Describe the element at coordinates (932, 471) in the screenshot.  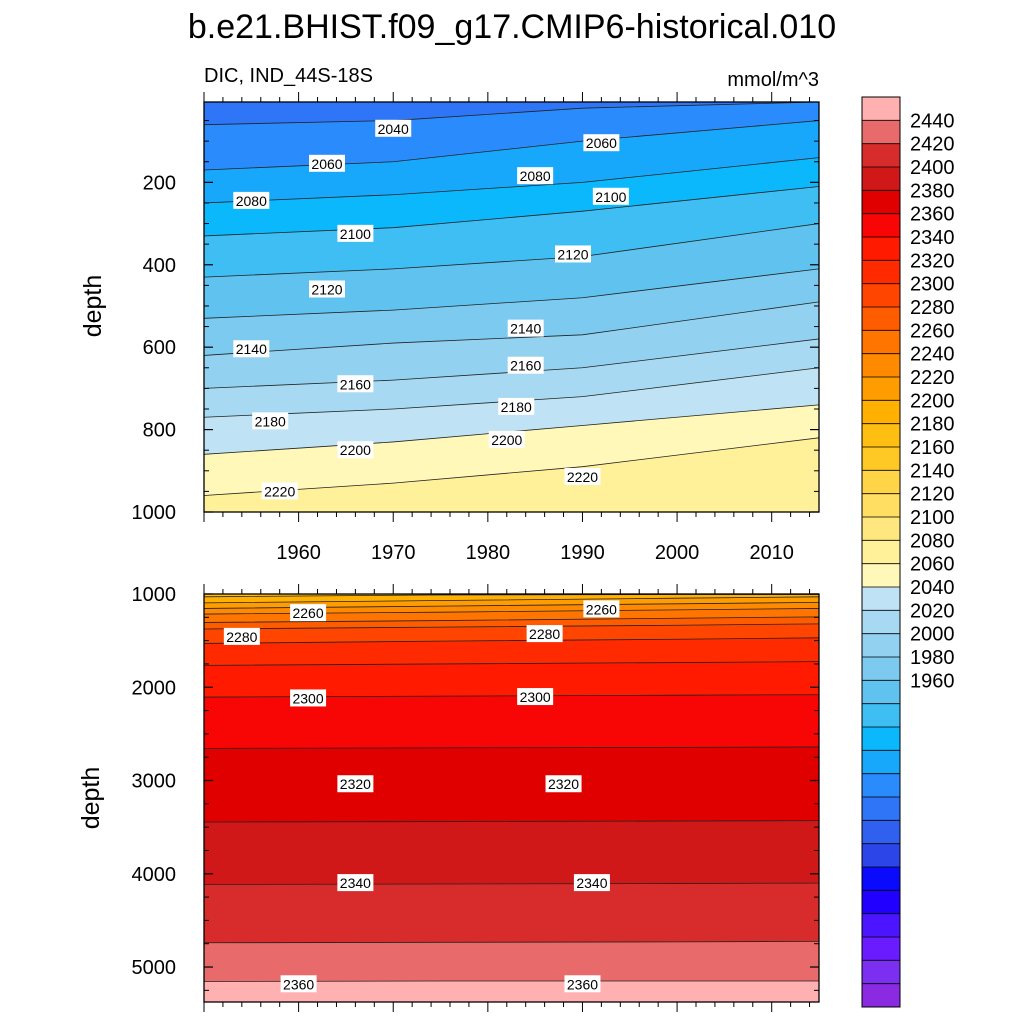
I see `colorbar-label: 2140` at that location.